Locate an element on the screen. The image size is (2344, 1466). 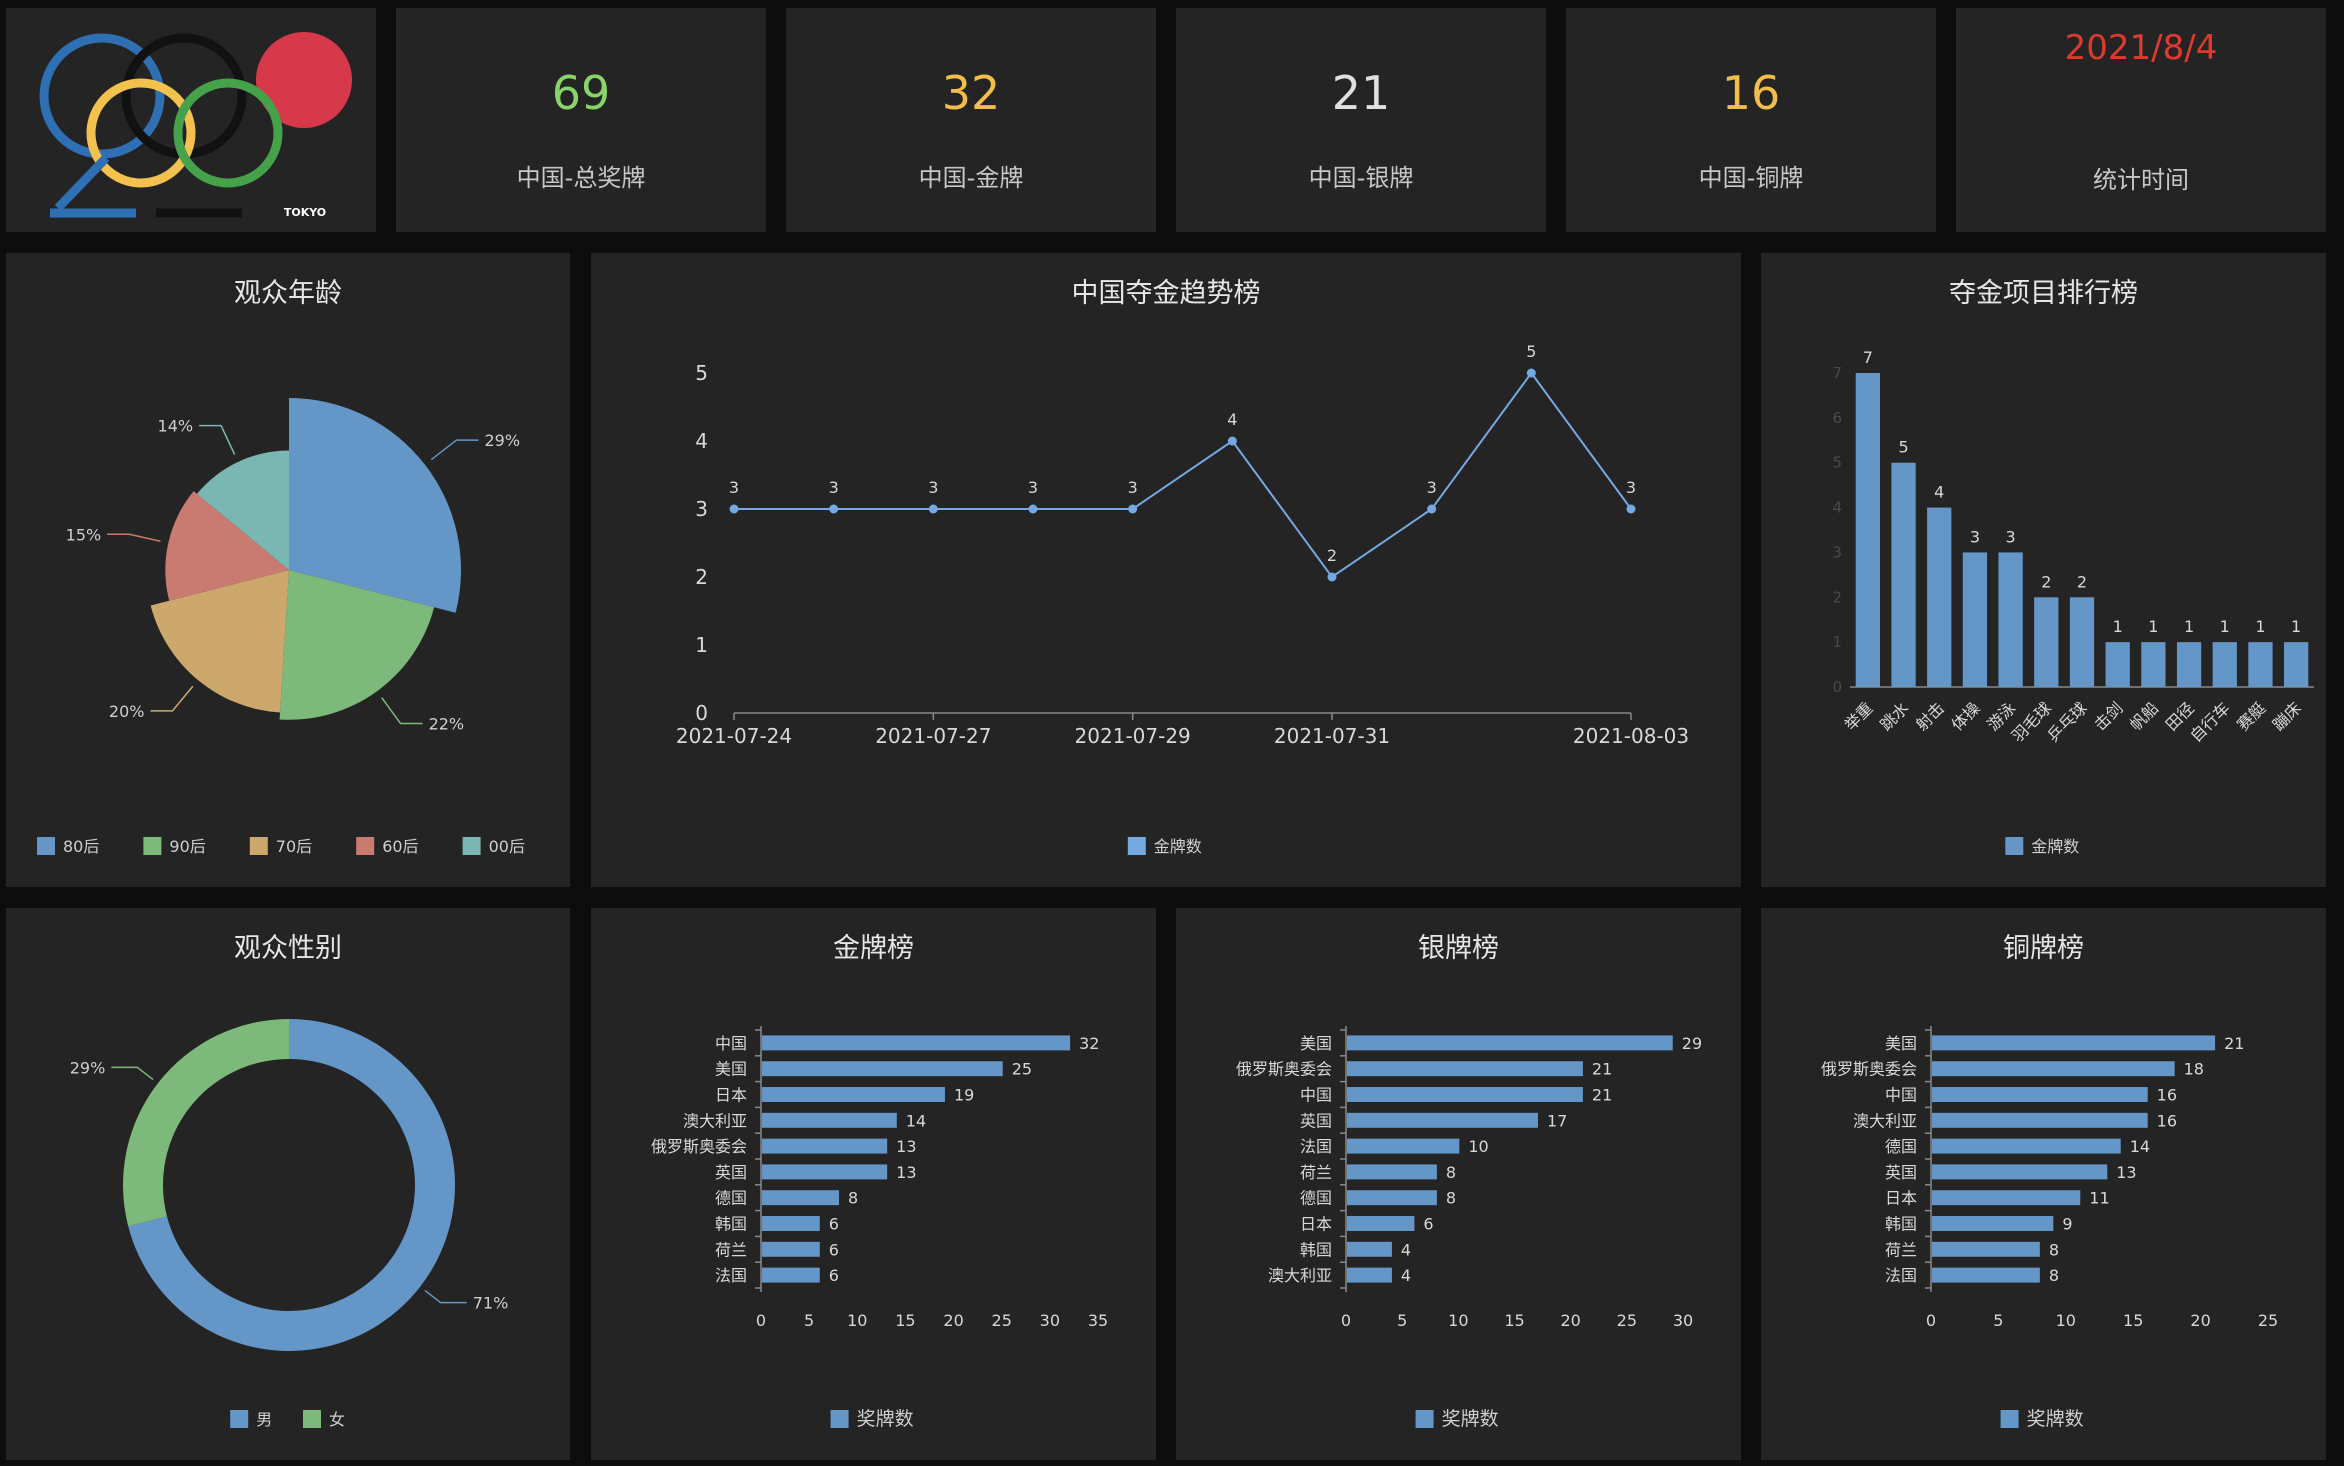
trend-value-label: 5 is located at coordinates (1531, 351).